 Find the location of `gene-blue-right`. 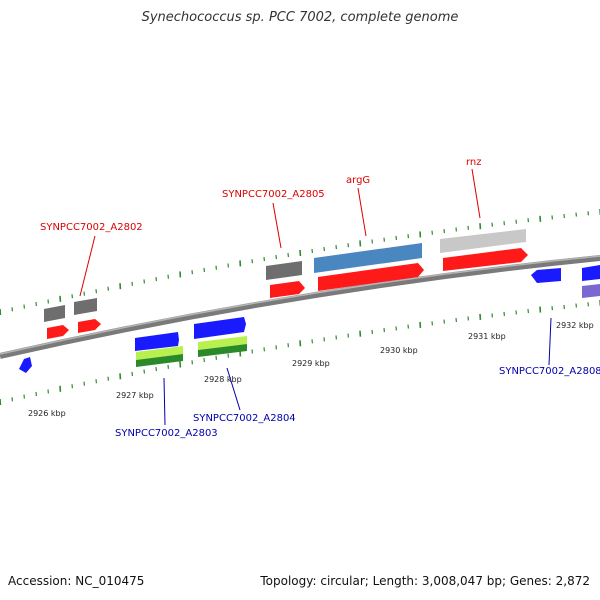

gene-blue-right is located at coordinates (591, 273).